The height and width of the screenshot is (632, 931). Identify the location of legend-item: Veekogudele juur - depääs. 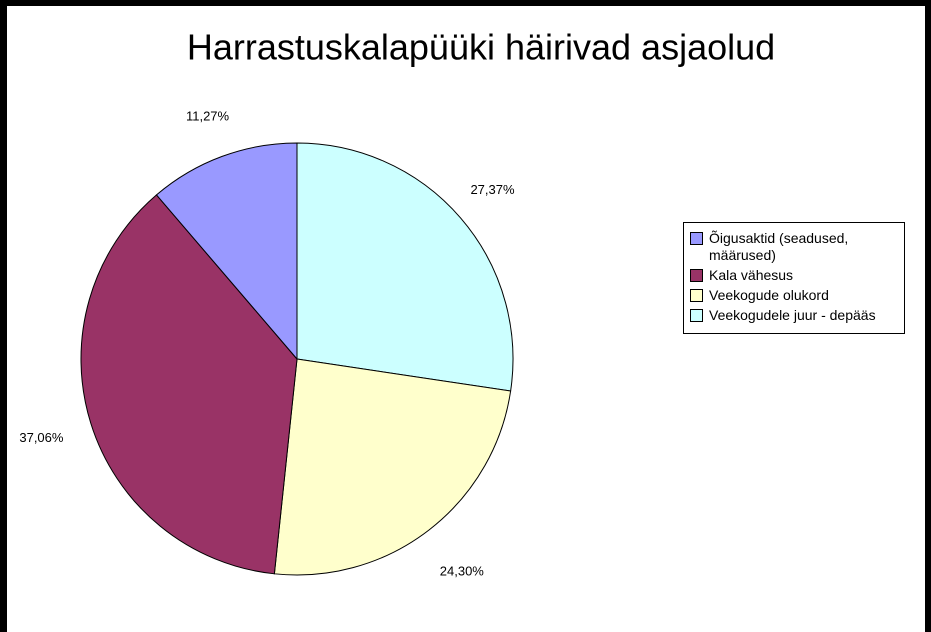
(795, 315).